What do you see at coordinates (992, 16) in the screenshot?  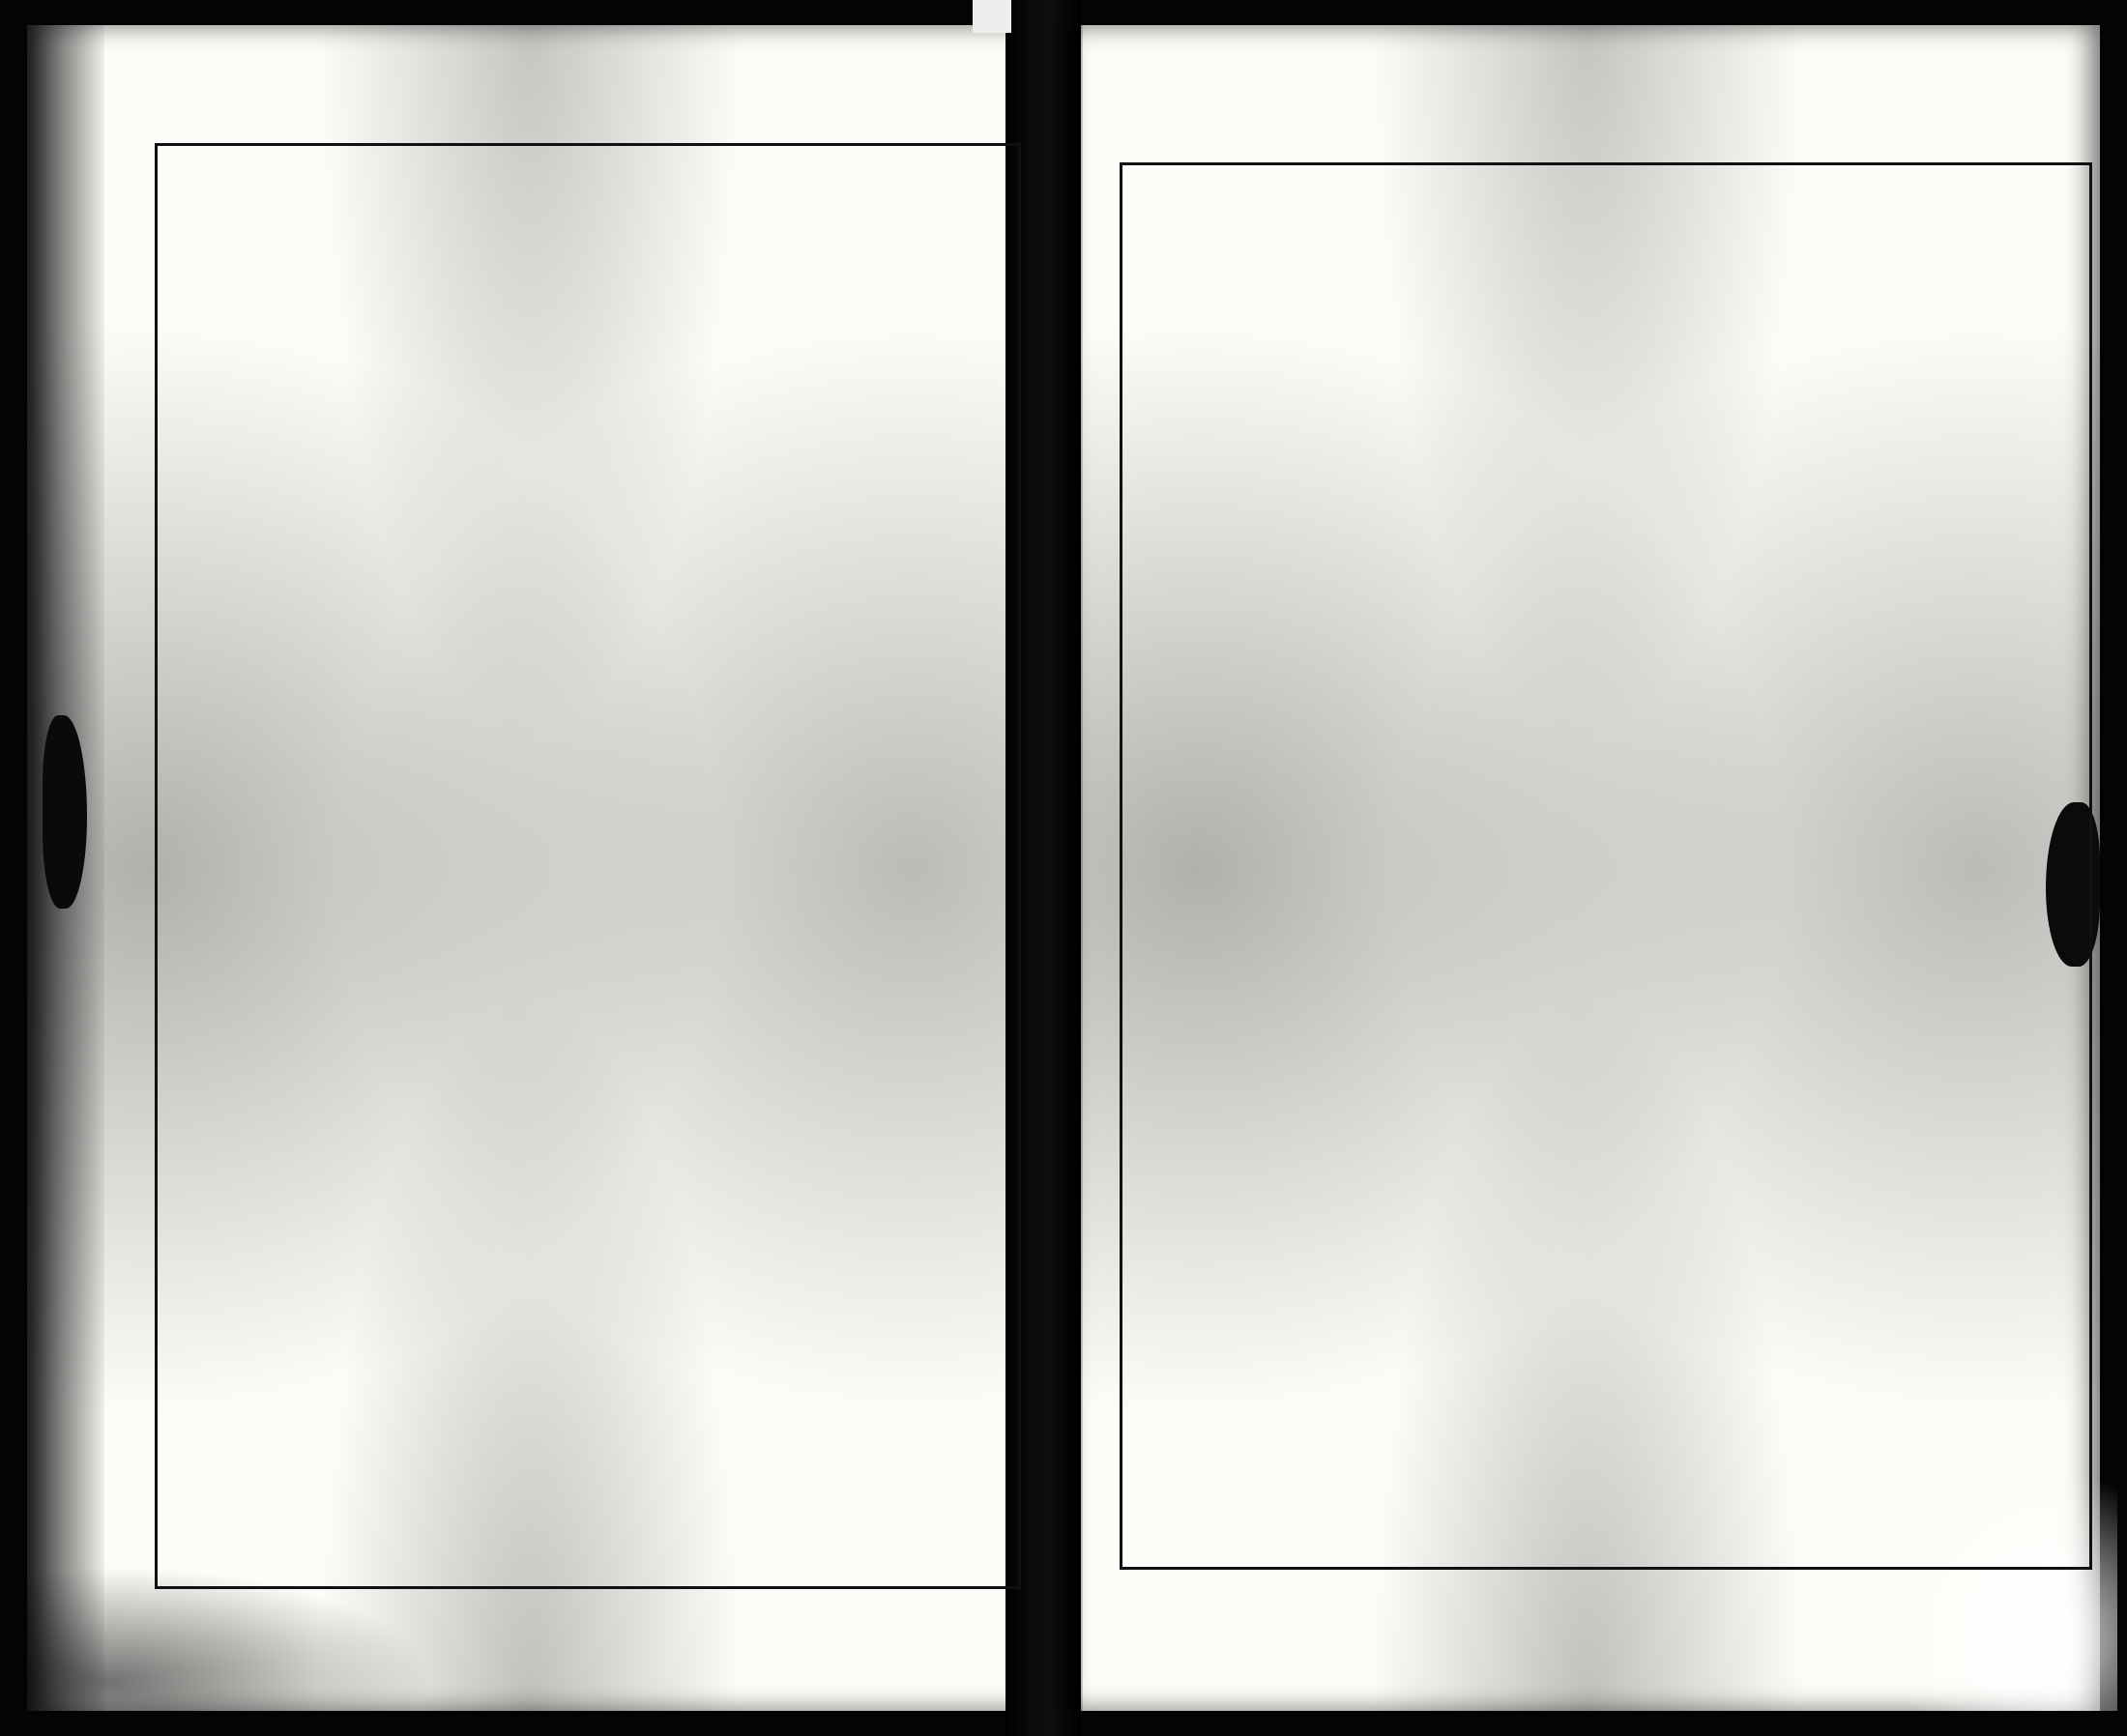 I see `gutter-top-highlight` at bounding box center [992, 16].